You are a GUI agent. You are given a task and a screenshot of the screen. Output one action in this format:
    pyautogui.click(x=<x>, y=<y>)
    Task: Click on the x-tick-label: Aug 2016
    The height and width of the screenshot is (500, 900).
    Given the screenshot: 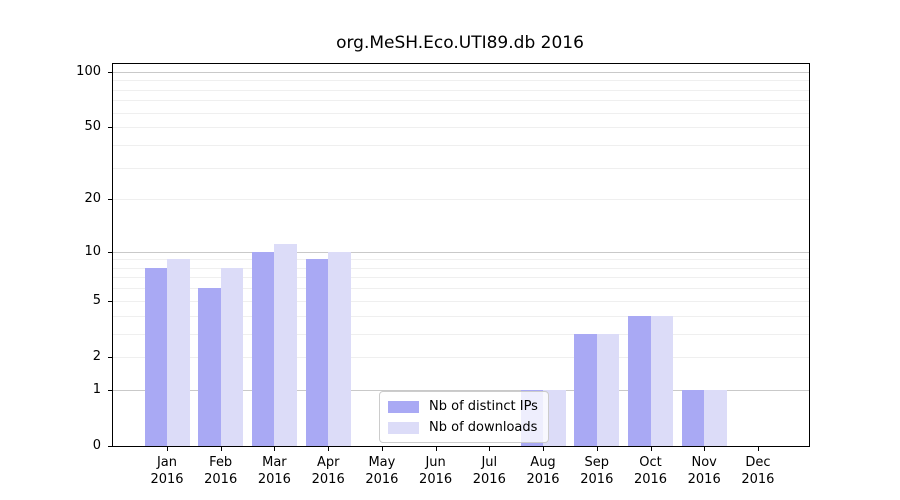 What is the action you would take?
    pyautogui.click(x=543, y=471)
    